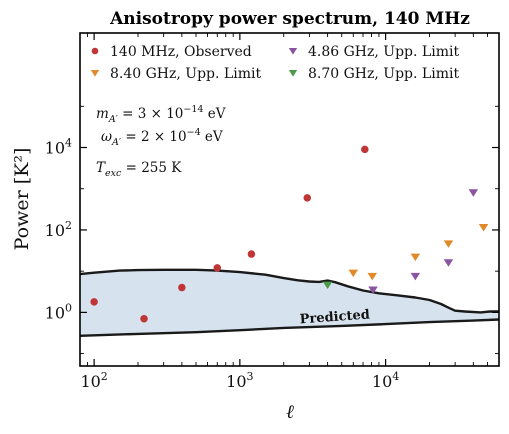 The height and width of the screenshot is (434, 509). What do you see at coordinates (162, 137) in the screenshot?
I see `annotation-line: ωA′ = 2 × 10−4 eV` at bounding box center [162, 137].